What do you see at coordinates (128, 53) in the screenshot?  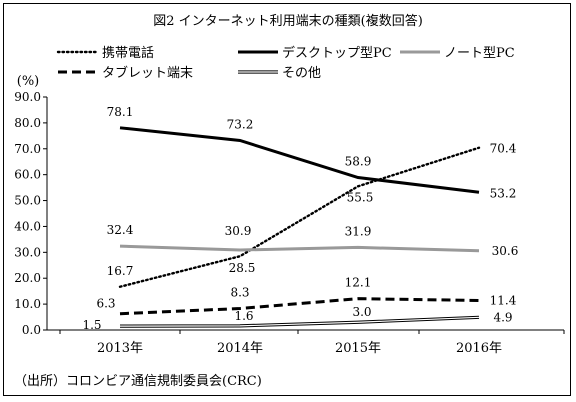 I see `legend-label: 携帯電話` at bounding box center [128, 53].